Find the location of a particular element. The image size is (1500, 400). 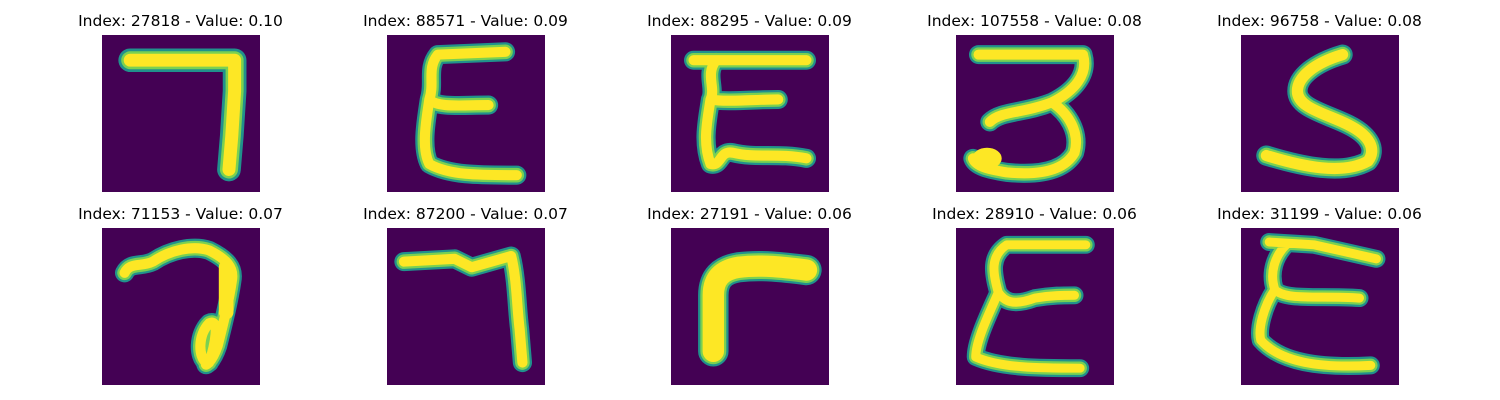

sample-cell: Index: 31199 - Value: 0.06 is located at coordinates (1319, 289).